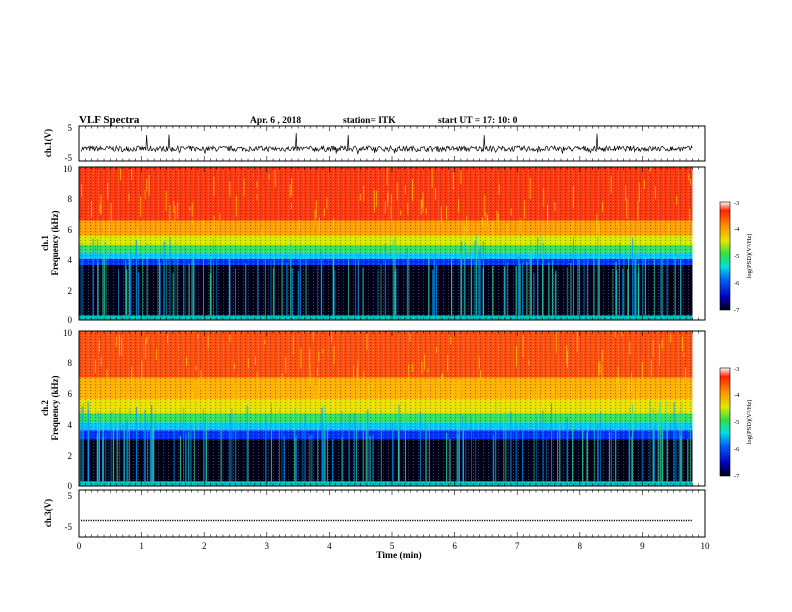 The width and height of the screenshot is (792, 612). I want to click on ch1-waveform-panel: 5 -5 ch.1(V), so click(374, 143).